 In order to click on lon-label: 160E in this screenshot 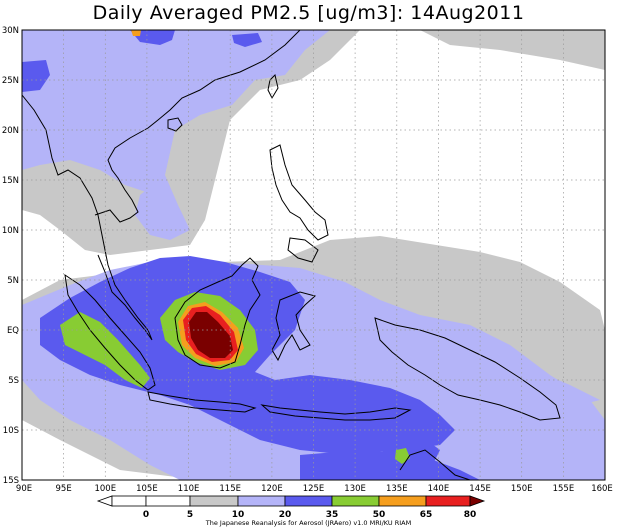, I will do `click(602, 489)`.